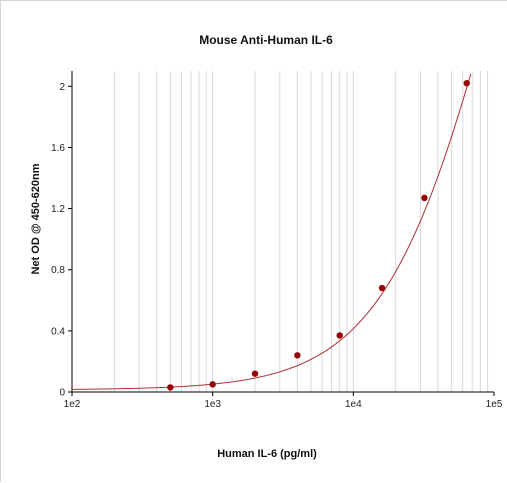 The width and height of the screenshot is (507, 483). What do you see at coordinates (266, 40) in the screenshot?
I see `chart-title: Mouse Anti-Human IL-6` at bounding box center [266, 40].